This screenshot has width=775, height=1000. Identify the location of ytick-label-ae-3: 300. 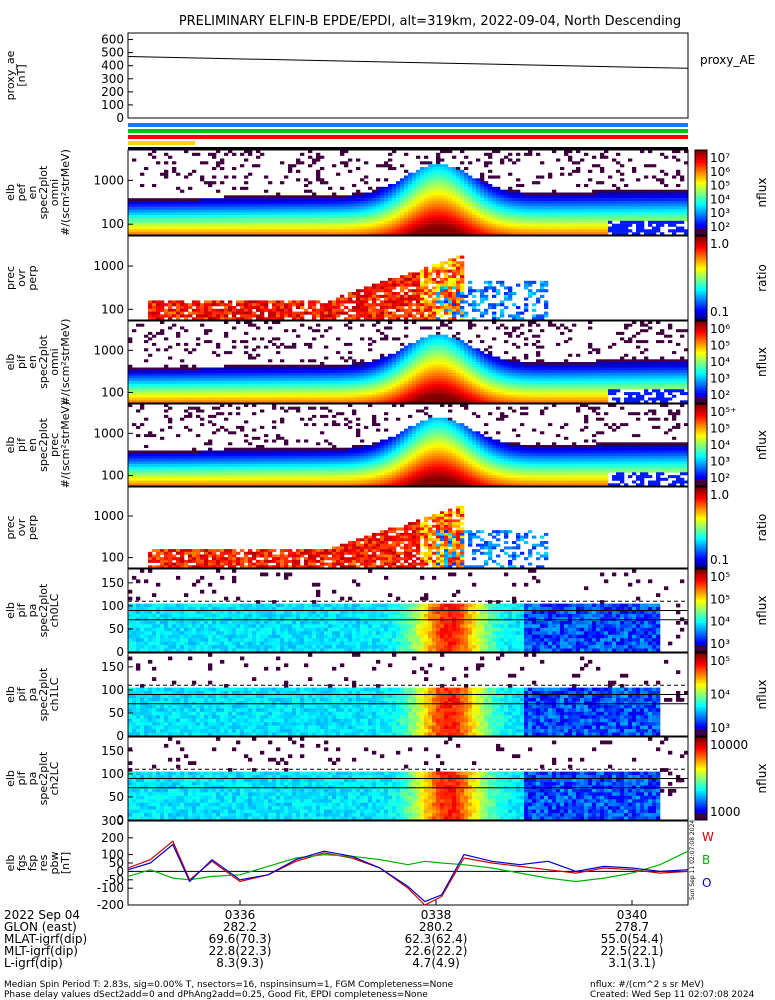
(112, 79).